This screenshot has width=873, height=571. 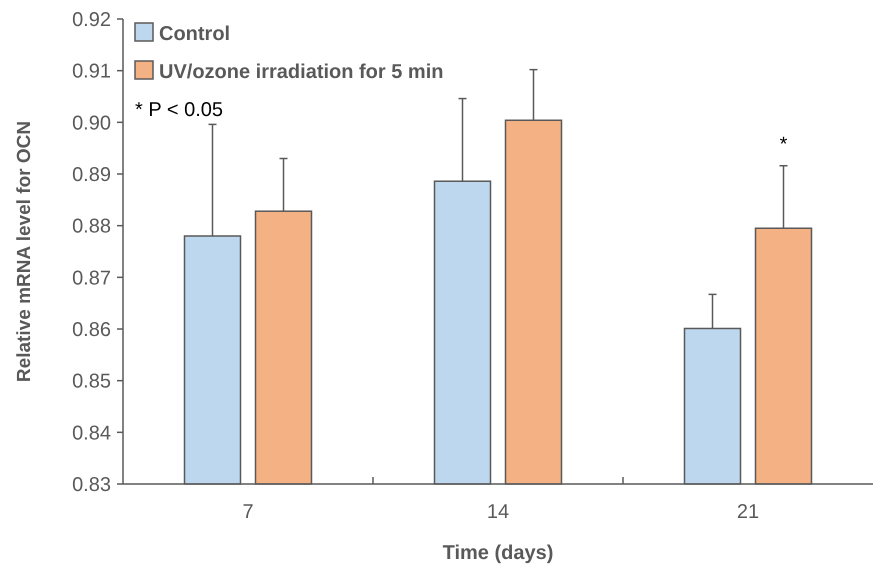 I want to click on x-tick-label: 14, so click(x=498, y=512).